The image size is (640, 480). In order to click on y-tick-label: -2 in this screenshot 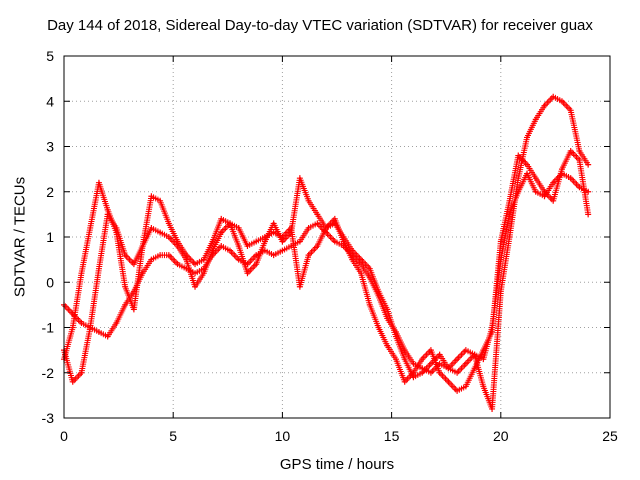, I will do `click(48, 373)`.